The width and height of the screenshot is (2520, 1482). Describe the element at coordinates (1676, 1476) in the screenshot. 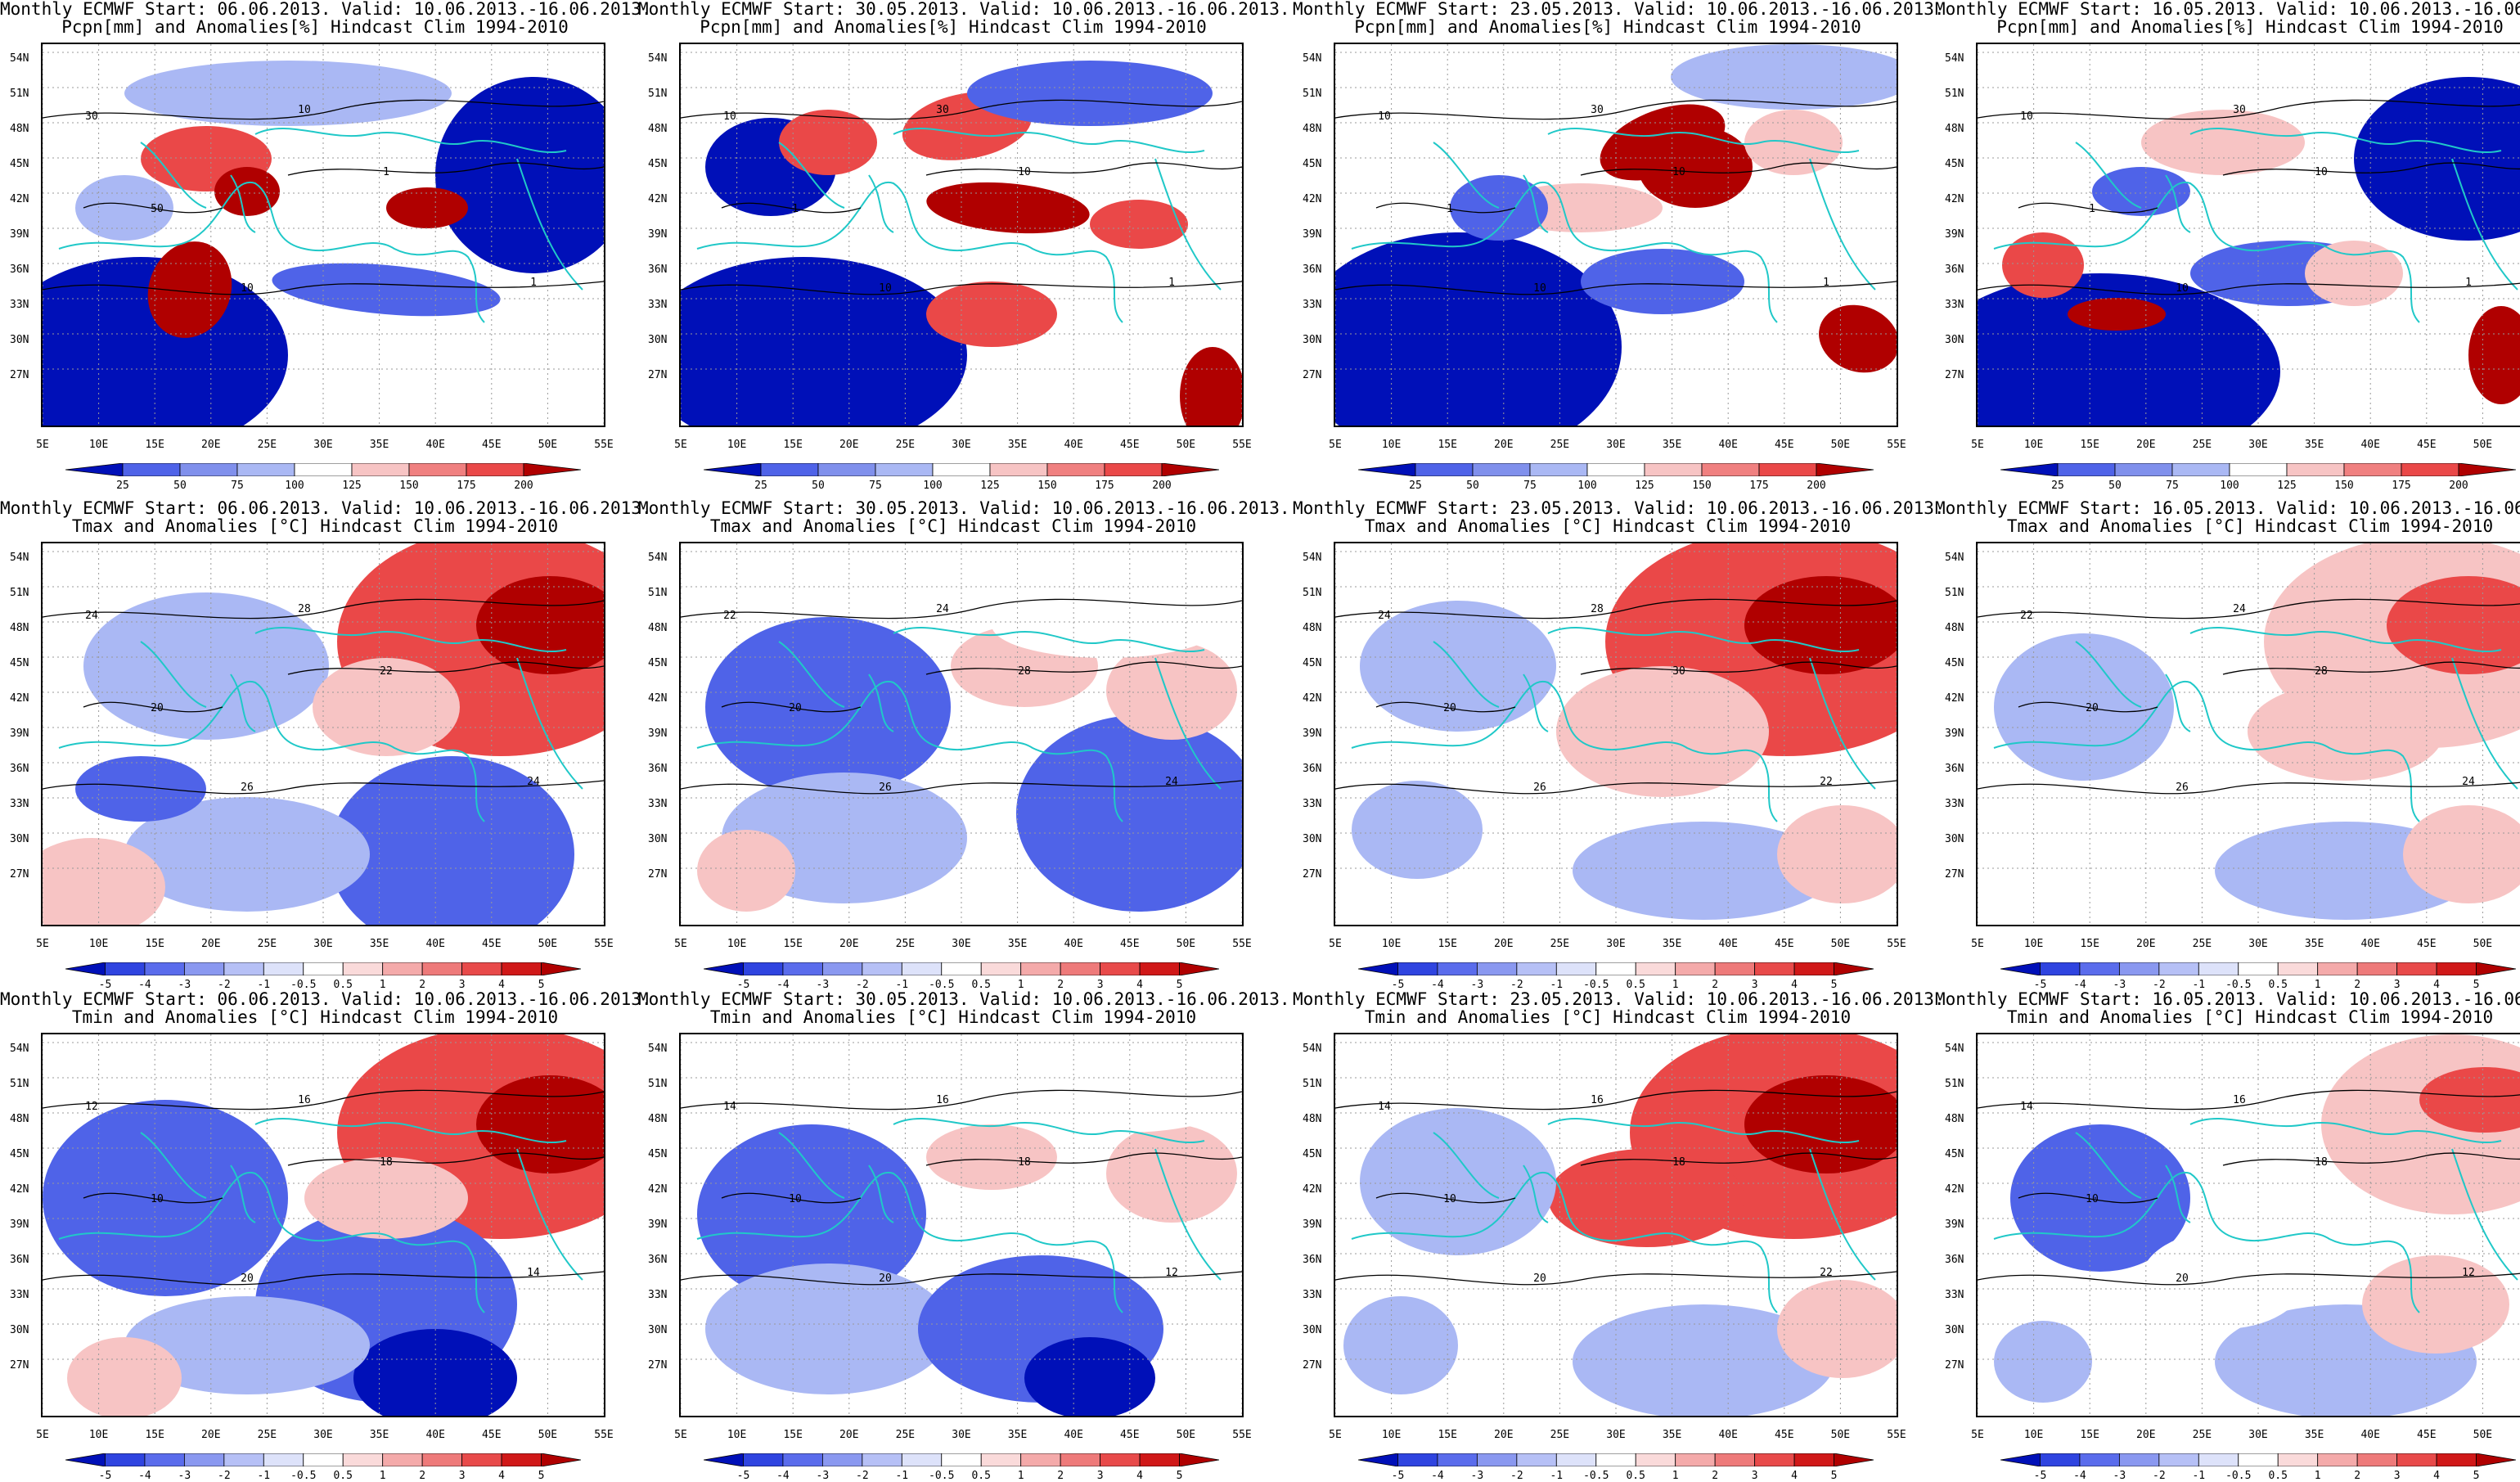

I see `colorbar-tick-label: 1` at that location.